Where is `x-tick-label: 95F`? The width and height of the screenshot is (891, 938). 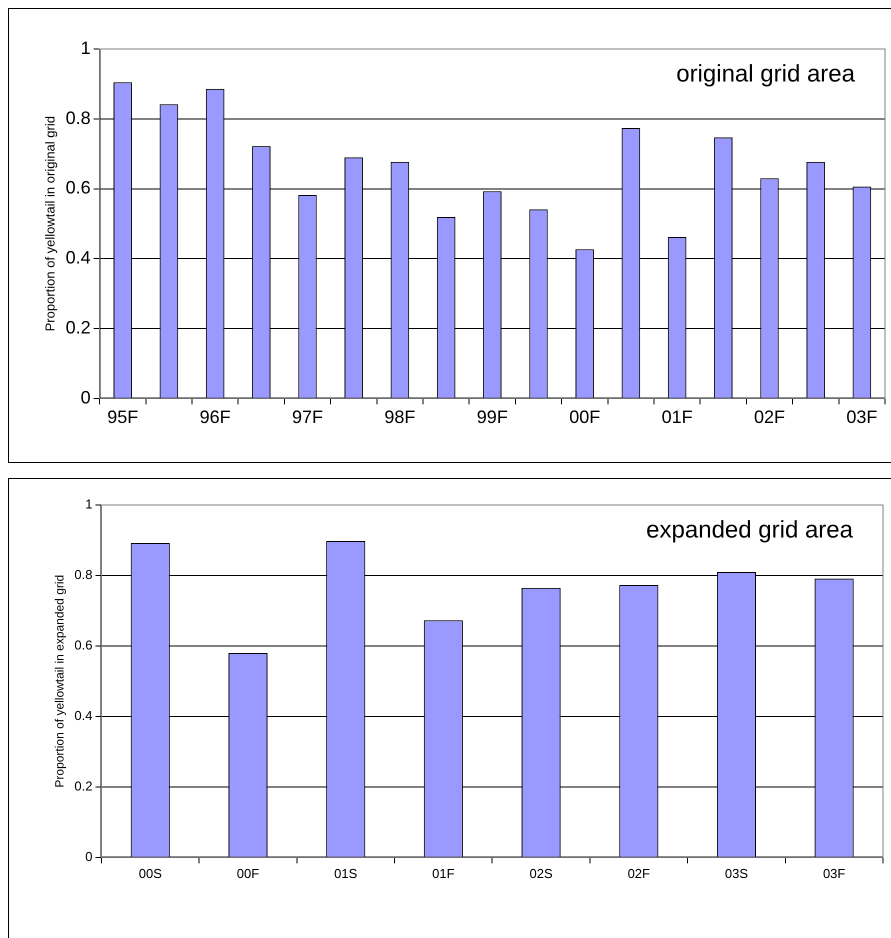 x-tick-label: 95F is located at coordinates (122, 417).